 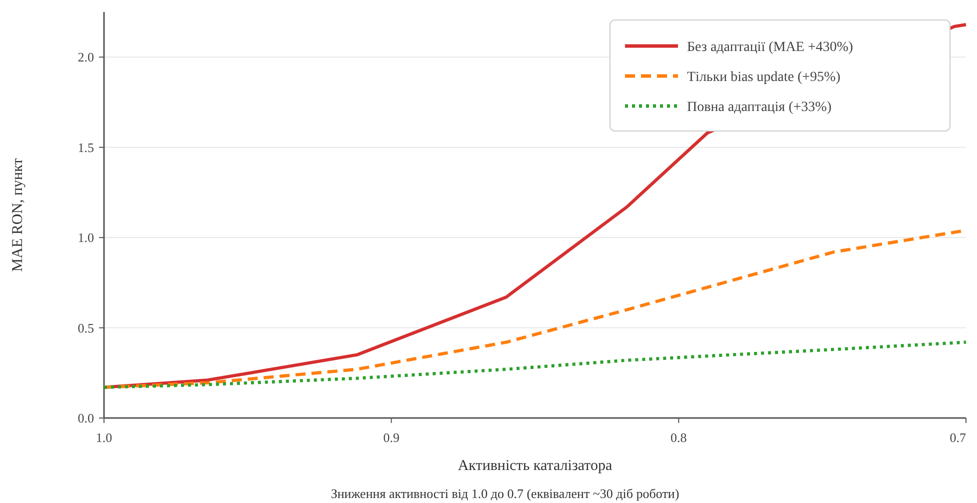 What do you see at coordinates (104, 437) in the screenshot?
I see `x-tick-label: 1.0` at bounding box center [104, 437].